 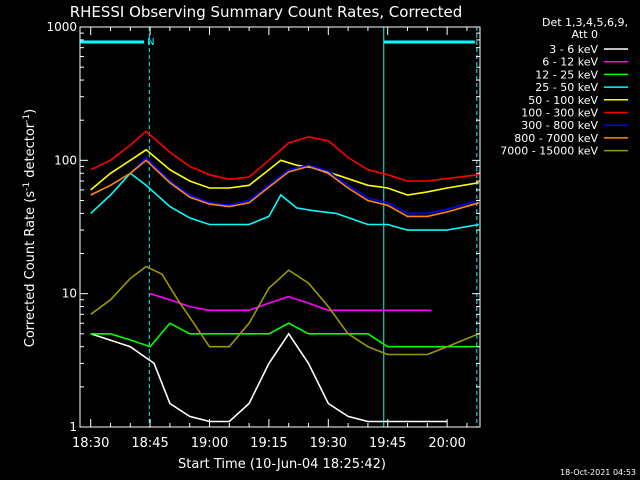 I want to click on series-line-300-800-kev, so click(x=285, y=185).